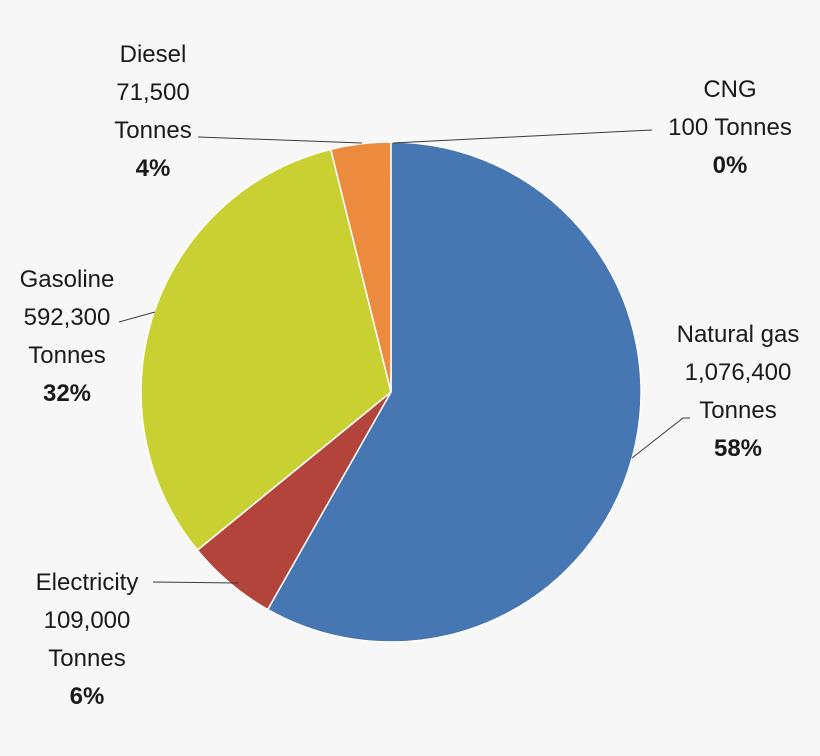 The width and height of the screenshot is (820, 756). I want to click on leader-line-cng, so click(522, 136).